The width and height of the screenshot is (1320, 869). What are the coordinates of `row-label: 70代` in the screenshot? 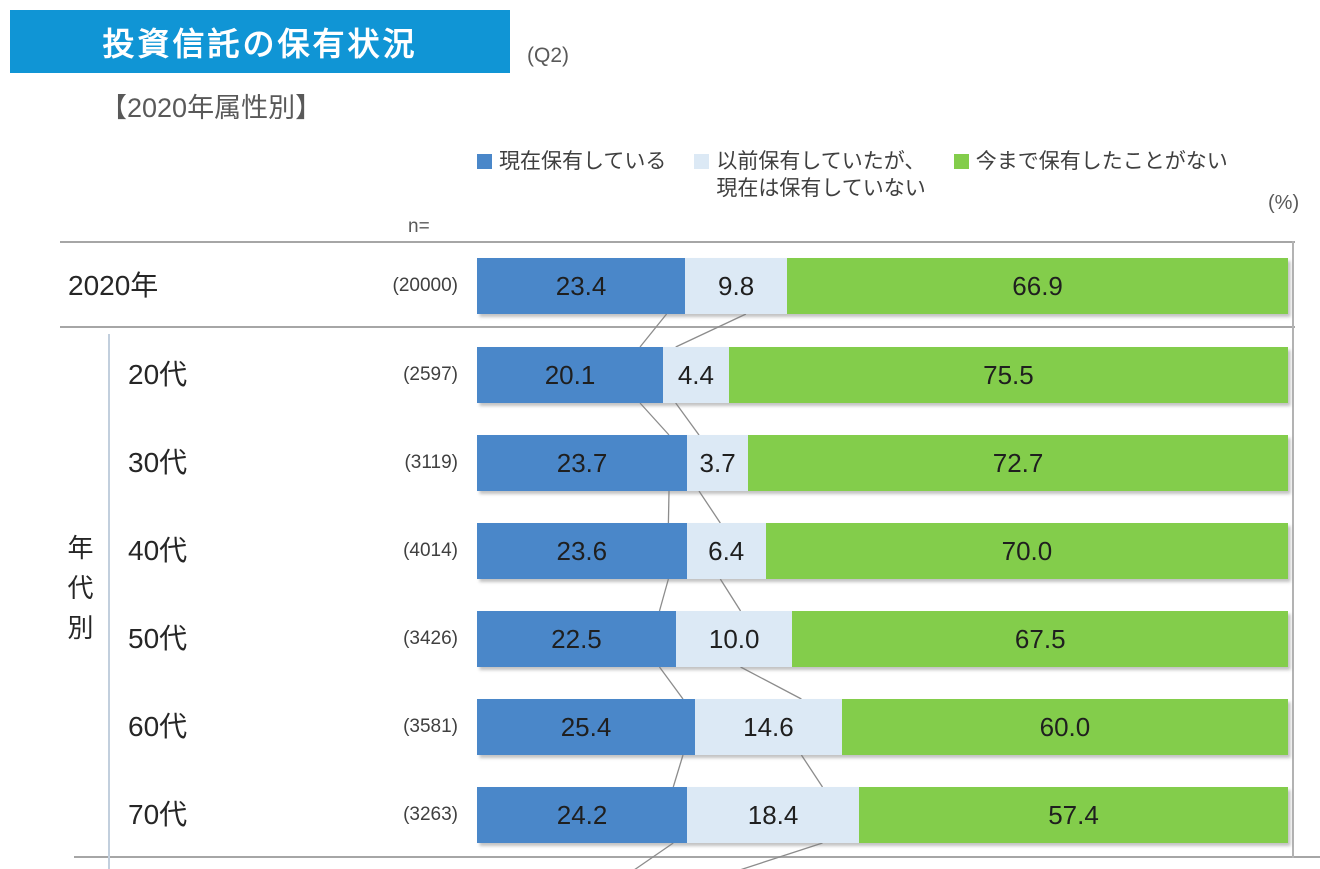 It's located at (158, 814).